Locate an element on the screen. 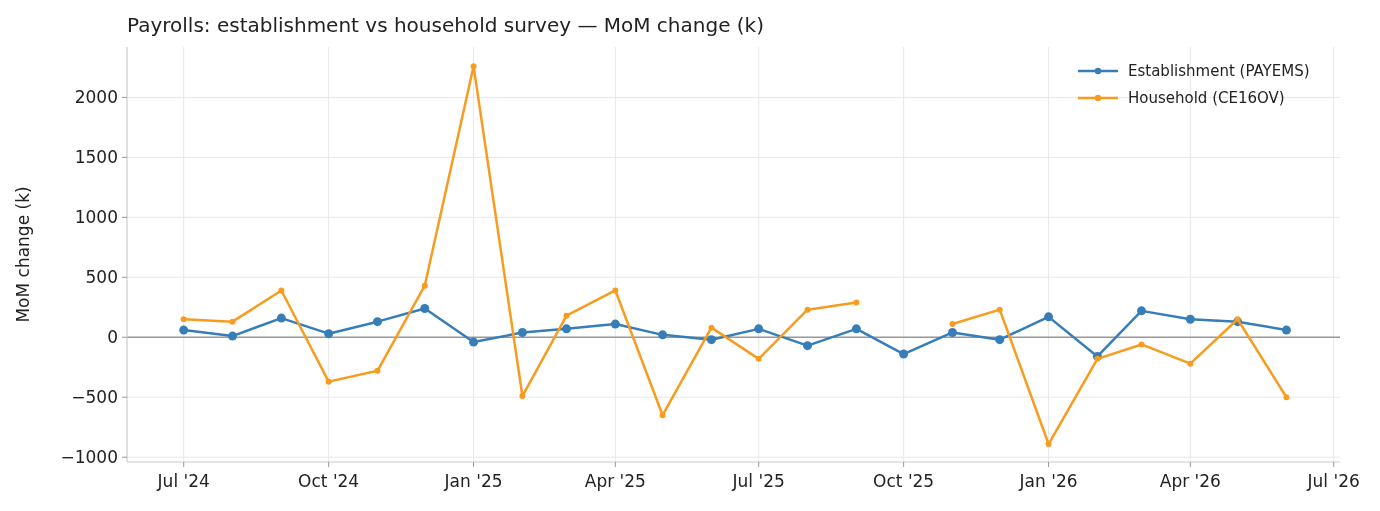 The width and height of the screenshot is (1380, 511). y-tick-label: 2000 is located at coordinates (96, 97).